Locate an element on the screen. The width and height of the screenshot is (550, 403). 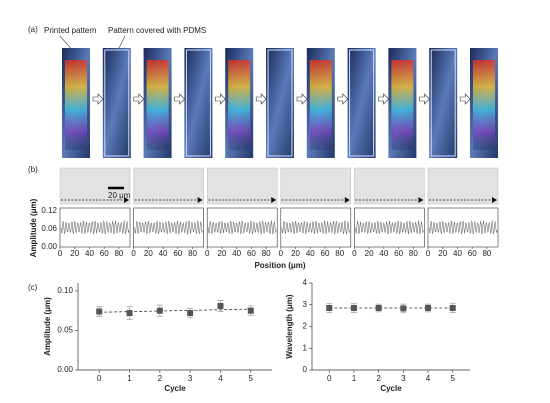
plot-frame is located at coordinates (389, 227).